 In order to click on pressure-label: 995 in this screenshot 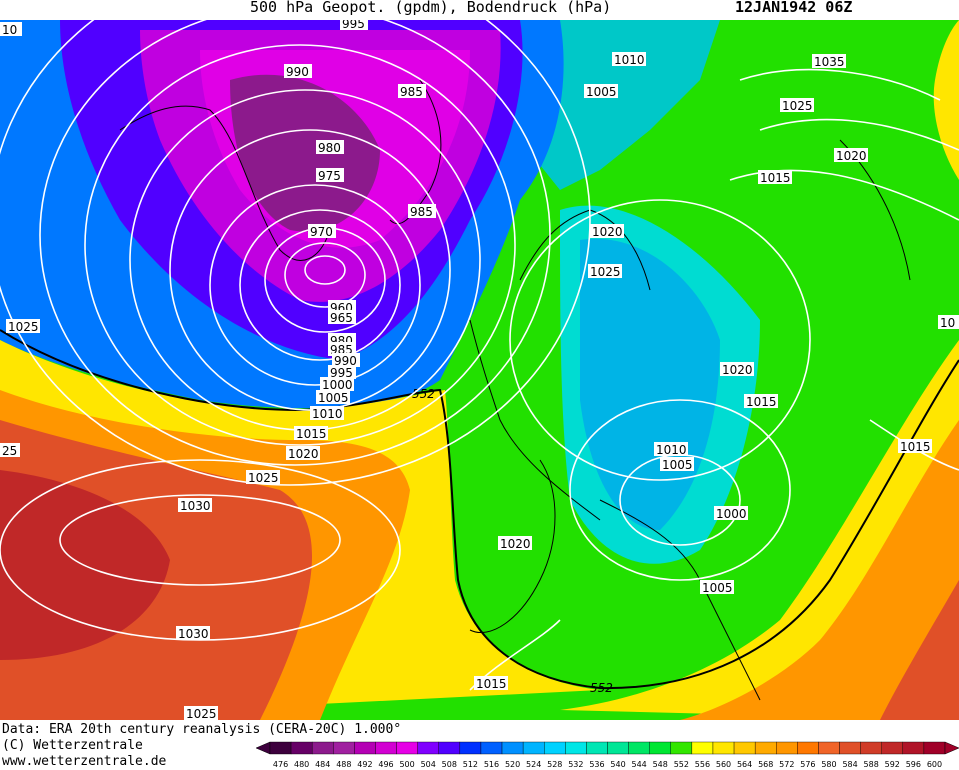, I will do `click(354, 25)`.